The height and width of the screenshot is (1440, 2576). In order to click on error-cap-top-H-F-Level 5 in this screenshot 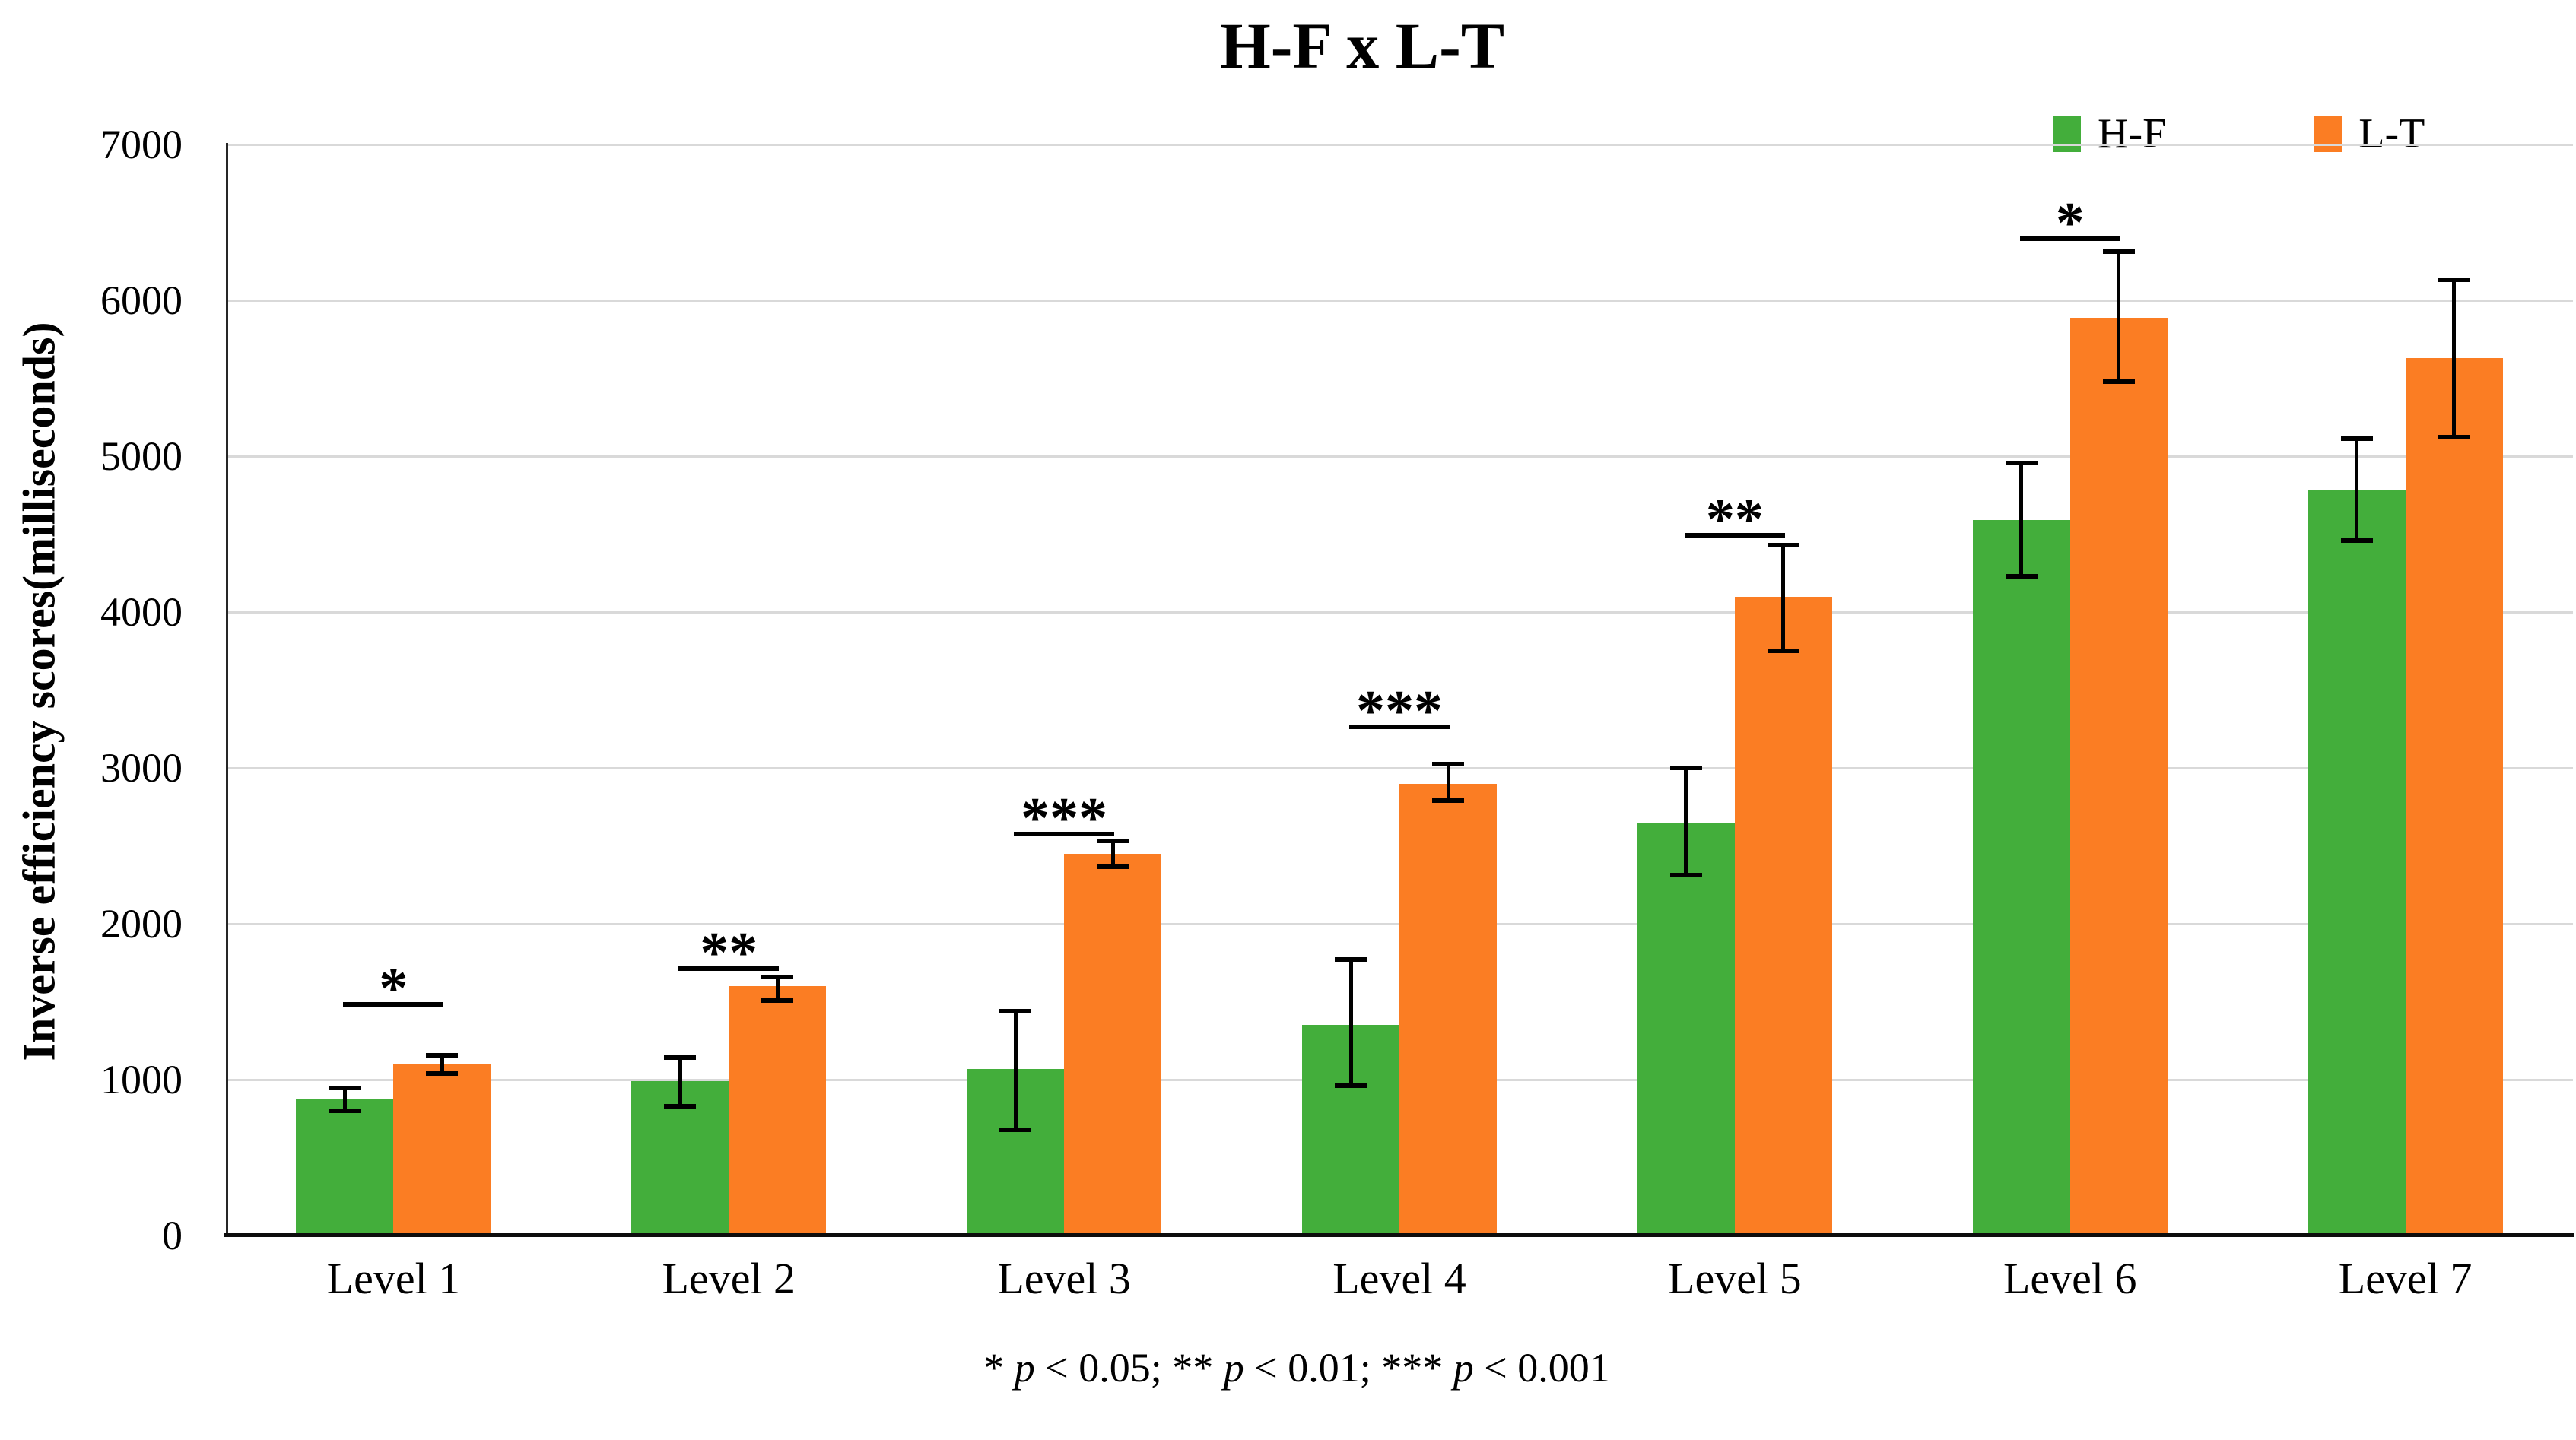, I will do `click(1685, 768)`.